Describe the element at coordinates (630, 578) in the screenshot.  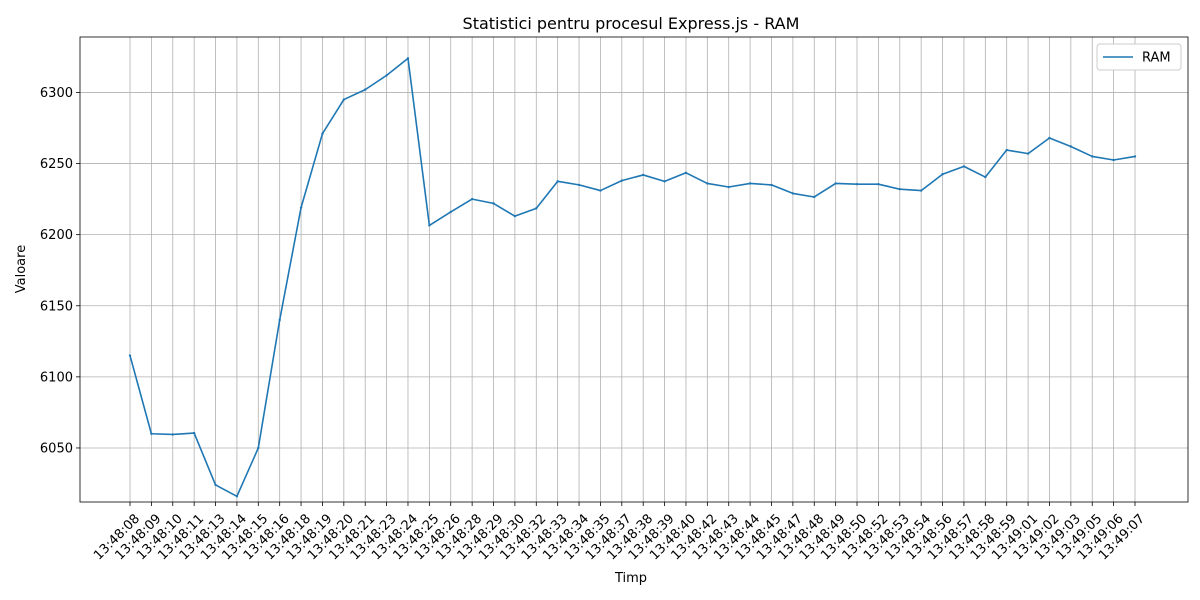
I see `x-axis-label: Timp` at that location.